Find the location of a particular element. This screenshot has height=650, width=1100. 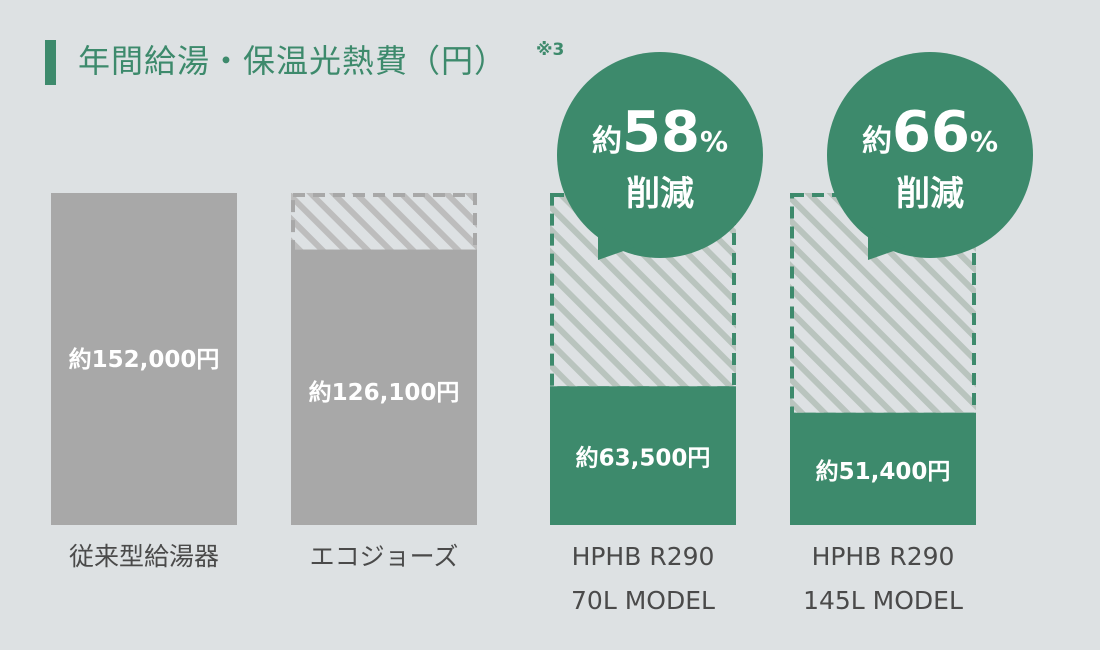

callout-percent: 約66% is located at coordinates (930, 132).